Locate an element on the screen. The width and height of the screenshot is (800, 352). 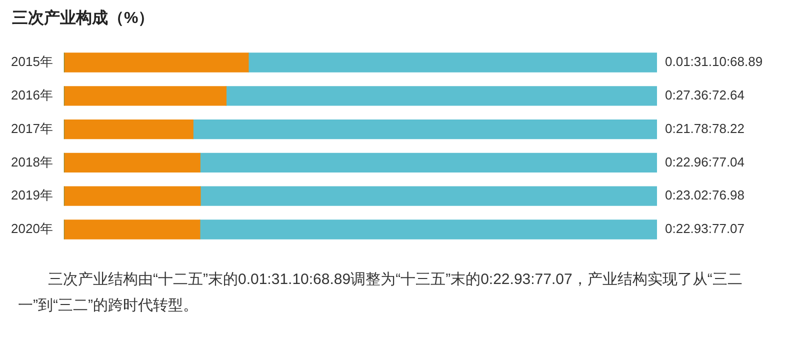
data-label: 0:27.36:72.64 is located at coordinates (705, 94).